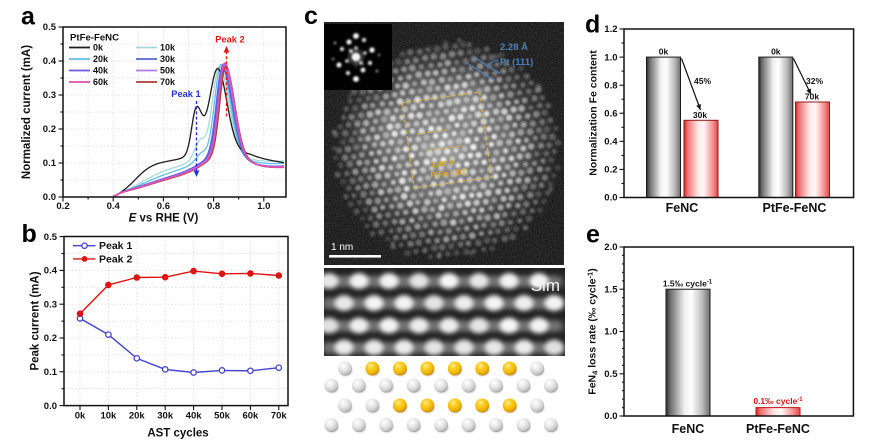 Image resolution: width=886 pixels, height=447 pixels. I want to click on svg-text: Pt (111), so click(516, 62).